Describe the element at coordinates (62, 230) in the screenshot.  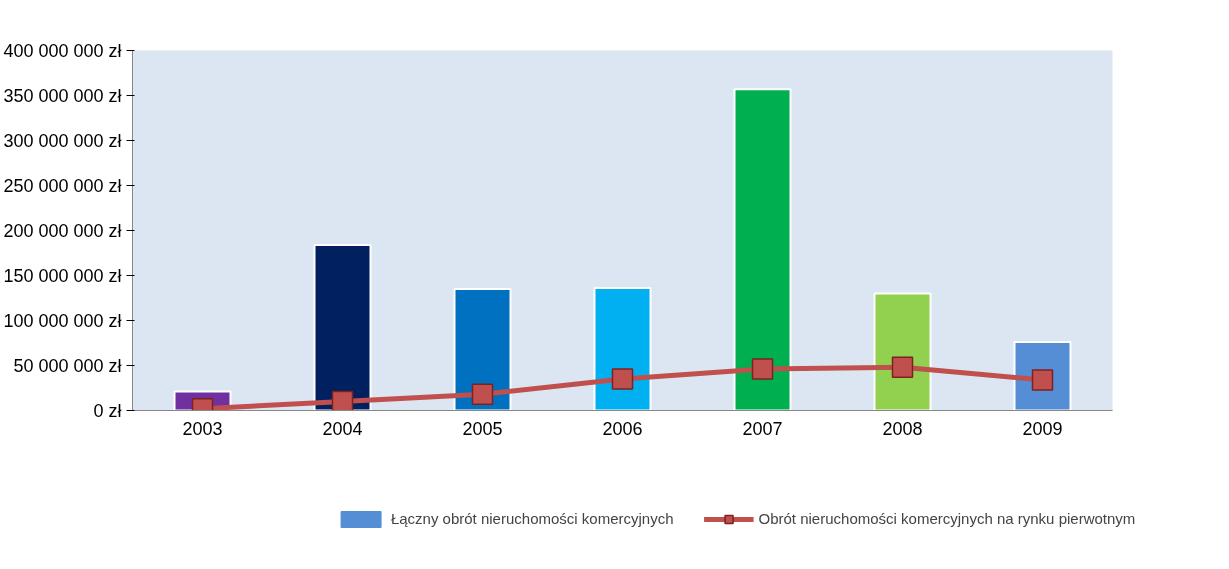
I see `y-tick-label: 200 000 000 zł` at that location.